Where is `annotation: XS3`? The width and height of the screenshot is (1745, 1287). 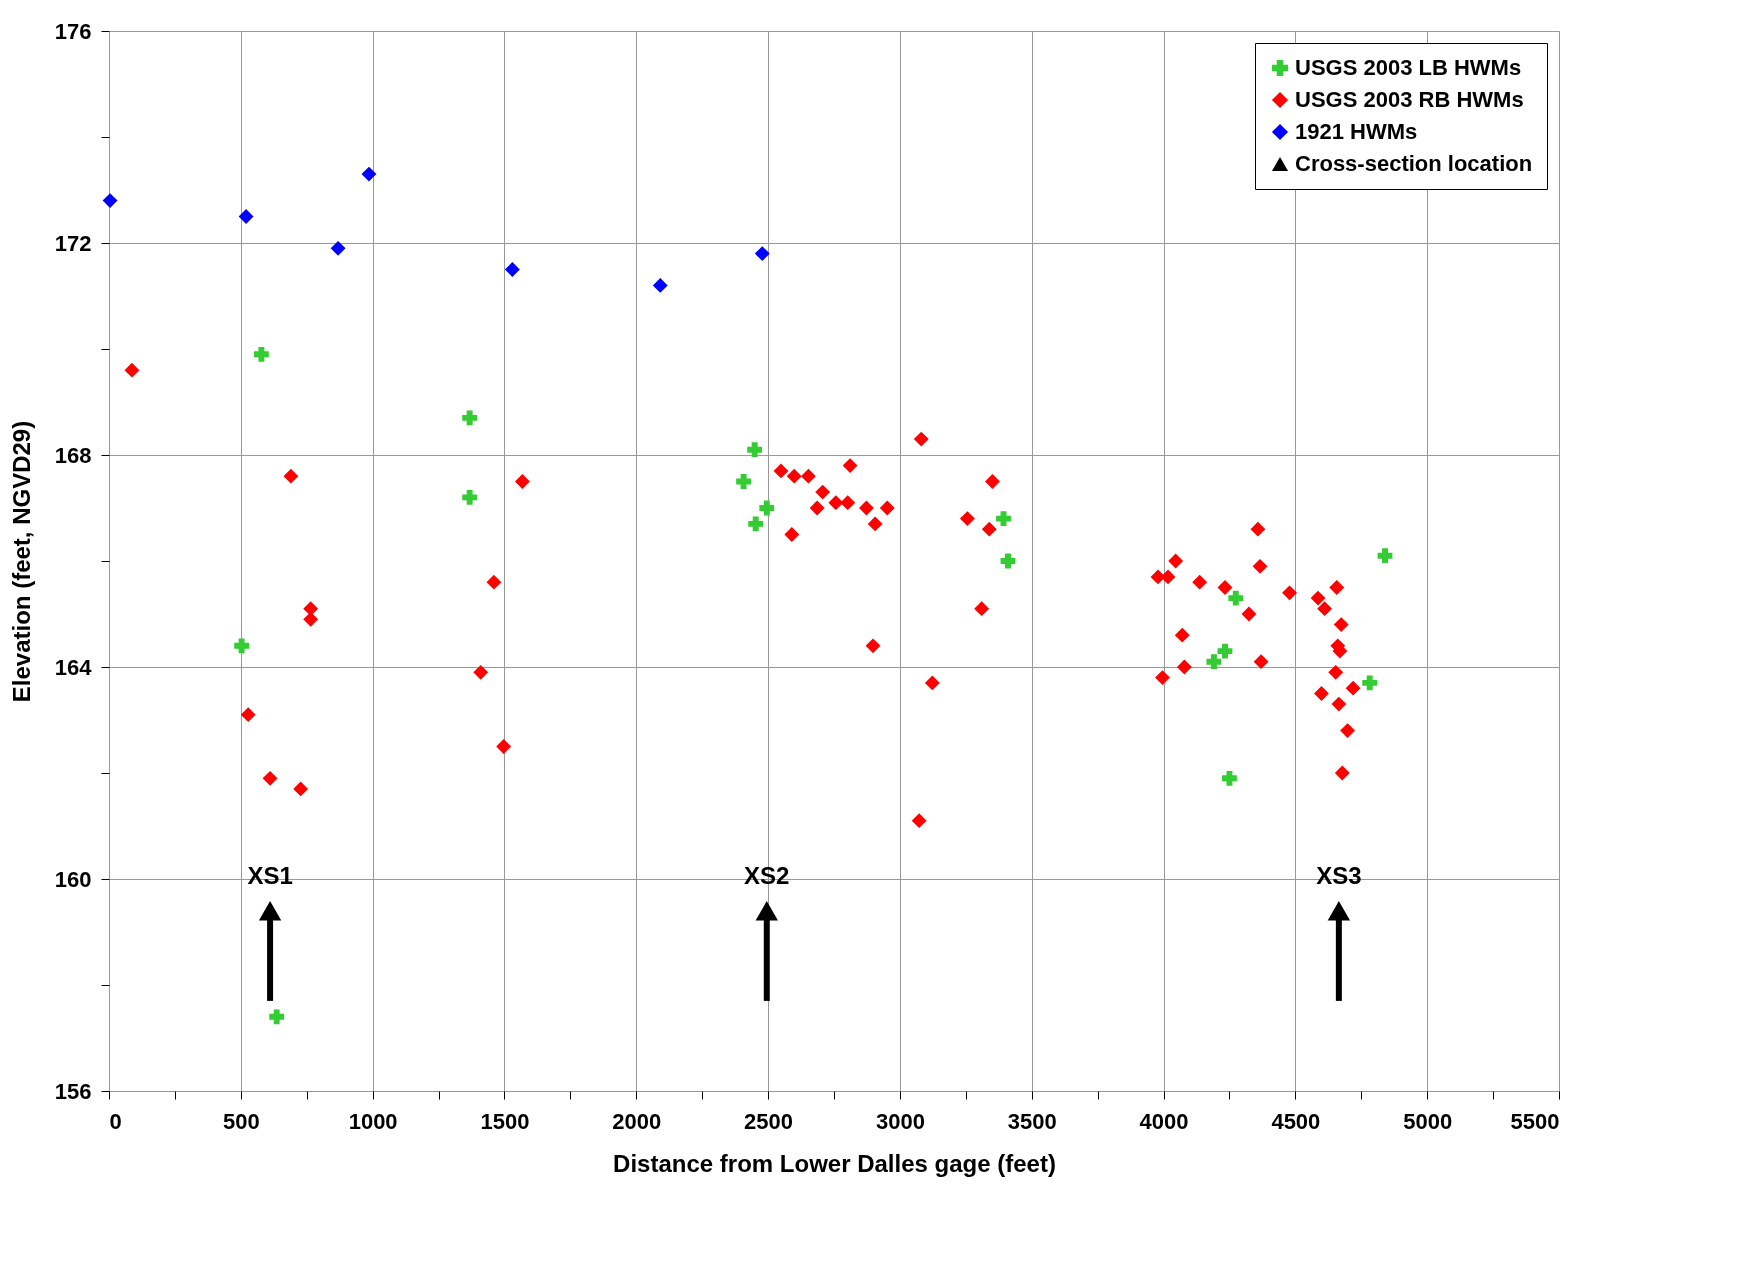 annotation: XS3 is located at coordinates (1339, 875).